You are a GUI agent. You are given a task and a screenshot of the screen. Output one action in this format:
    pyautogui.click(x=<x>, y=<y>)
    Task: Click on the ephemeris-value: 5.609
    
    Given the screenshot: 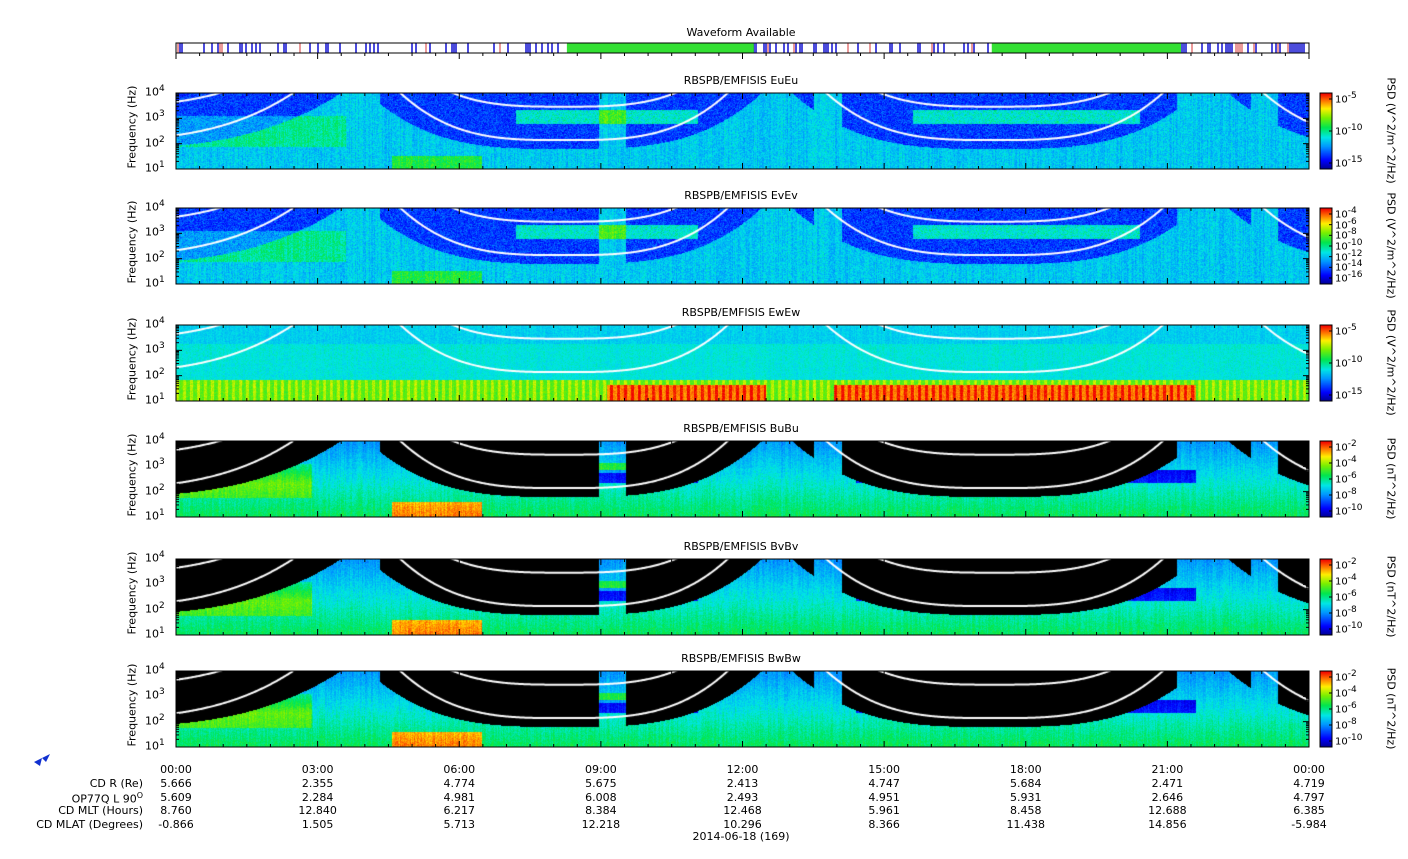 What is the action you would take?
    pyautogui.click(x=176, y=797)
    